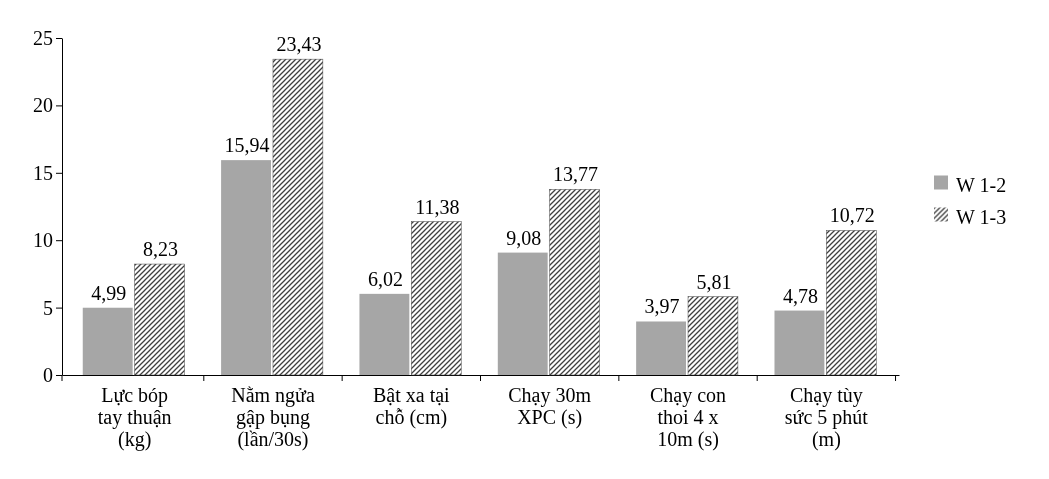 Image resolution: width=1049 pixels, height=479 pixels. What do you see at coordinates (299, 44) in the screenshot?
I see `data-label: 23,43` at bounding box center [299, 44].